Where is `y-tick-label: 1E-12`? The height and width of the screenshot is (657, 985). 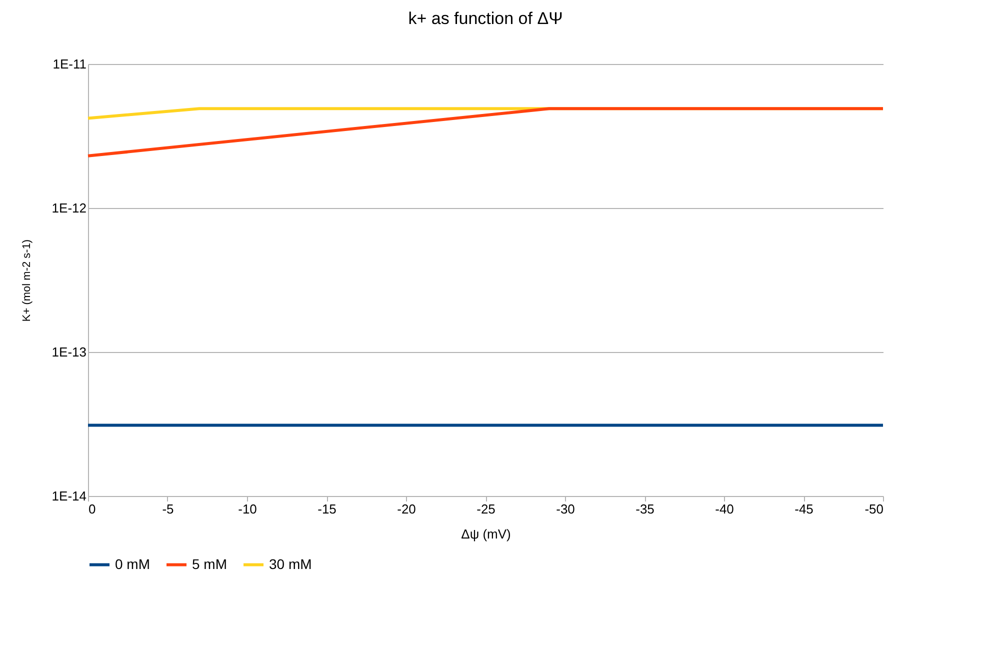
y-tick-label: 1E-12 is located at coordinates (69, 208).